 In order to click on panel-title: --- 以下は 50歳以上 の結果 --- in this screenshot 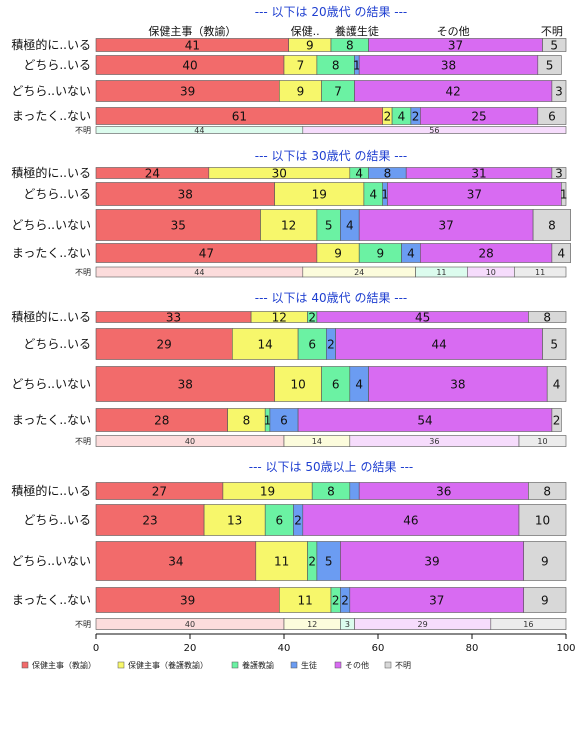, I will do `click(331, 467)`.